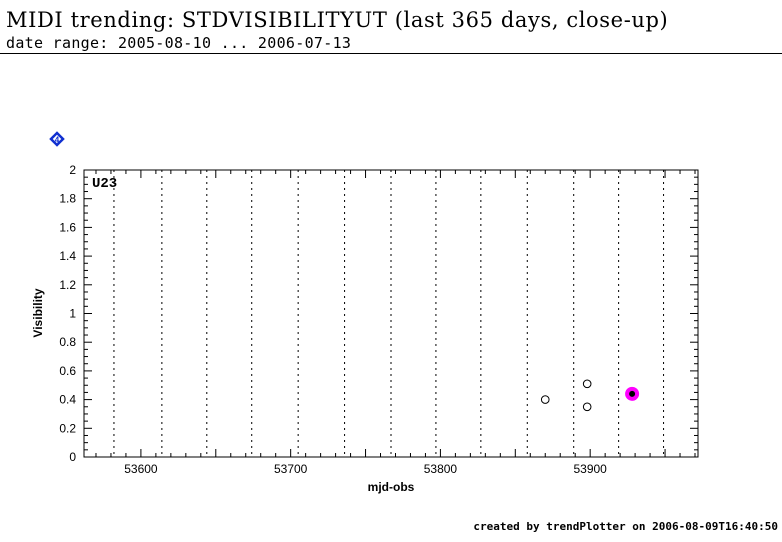 This screenshot has width=782, height=542. I want to click on y-tick-label: 0, so click(72, 457).